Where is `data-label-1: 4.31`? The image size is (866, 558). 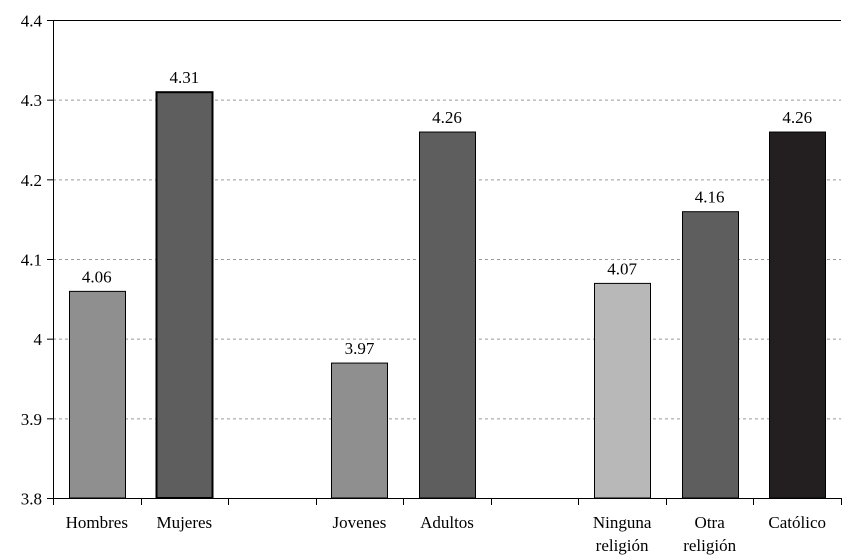 data-label-1: 4.31 is located at coordinates (184, 77).